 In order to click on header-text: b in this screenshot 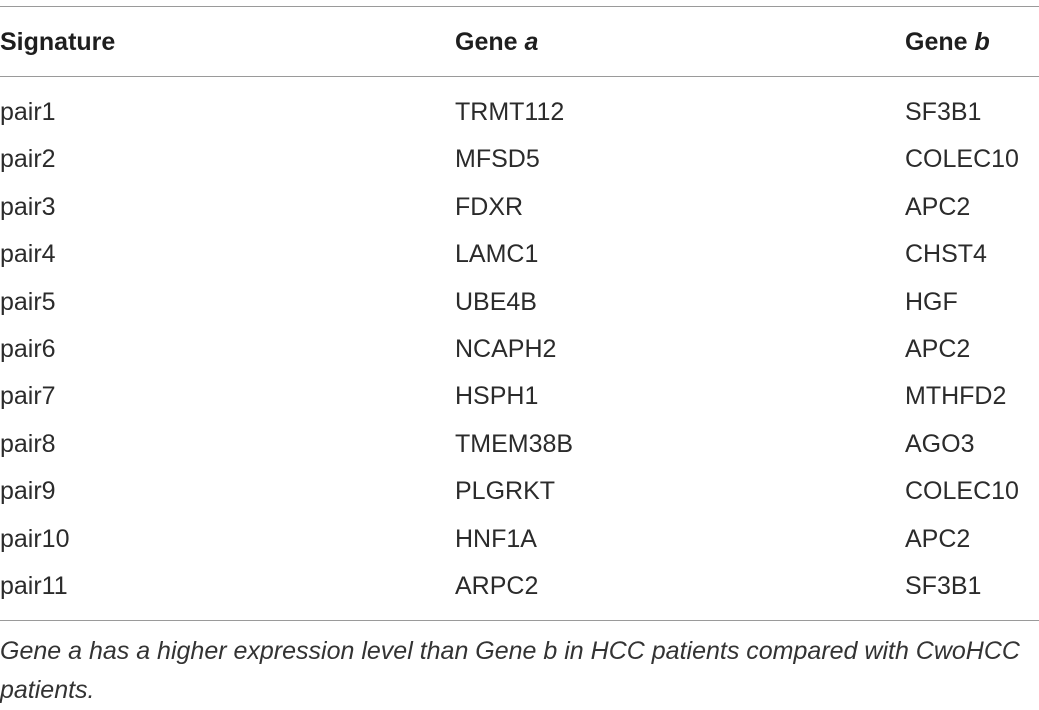, I will do `click(982, 42)`.